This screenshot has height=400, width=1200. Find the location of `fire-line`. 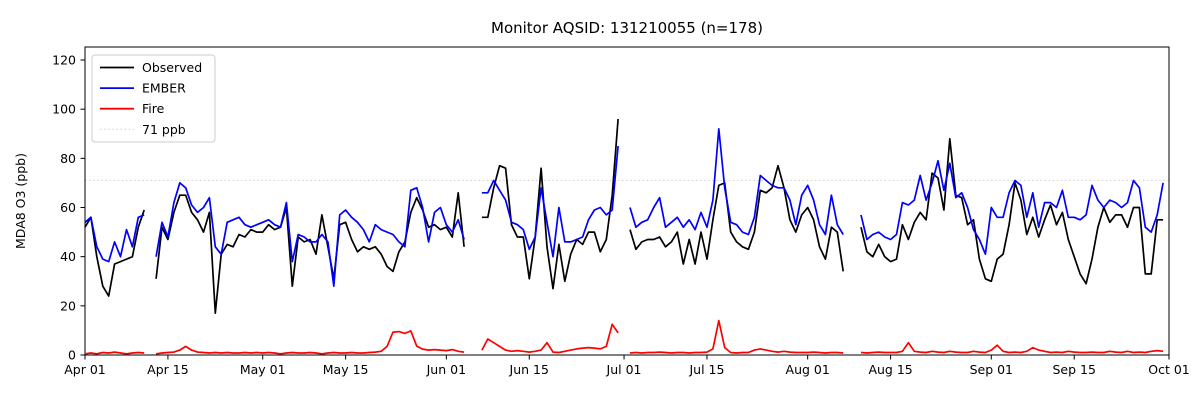

fire-line is located at coordinates (624, 337).